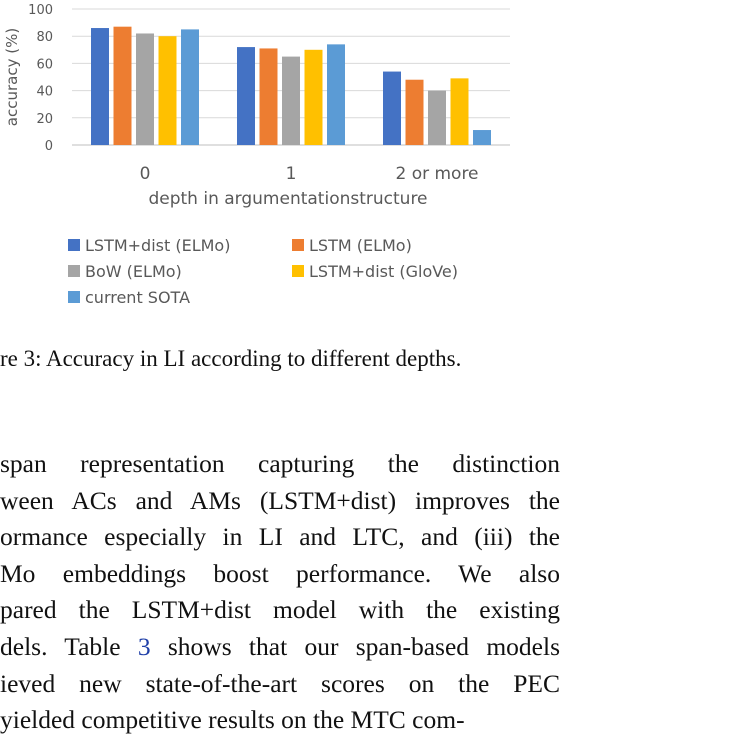 This screenshot has width=750, height=748. I want to click on x-tick-label: 2 or more, so click(436, 174).